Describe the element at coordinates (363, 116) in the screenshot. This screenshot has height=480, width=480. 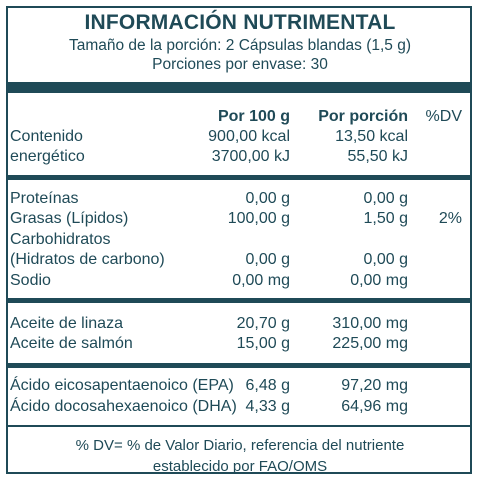
I see `col-header-per-serving: Por porción` at that location.